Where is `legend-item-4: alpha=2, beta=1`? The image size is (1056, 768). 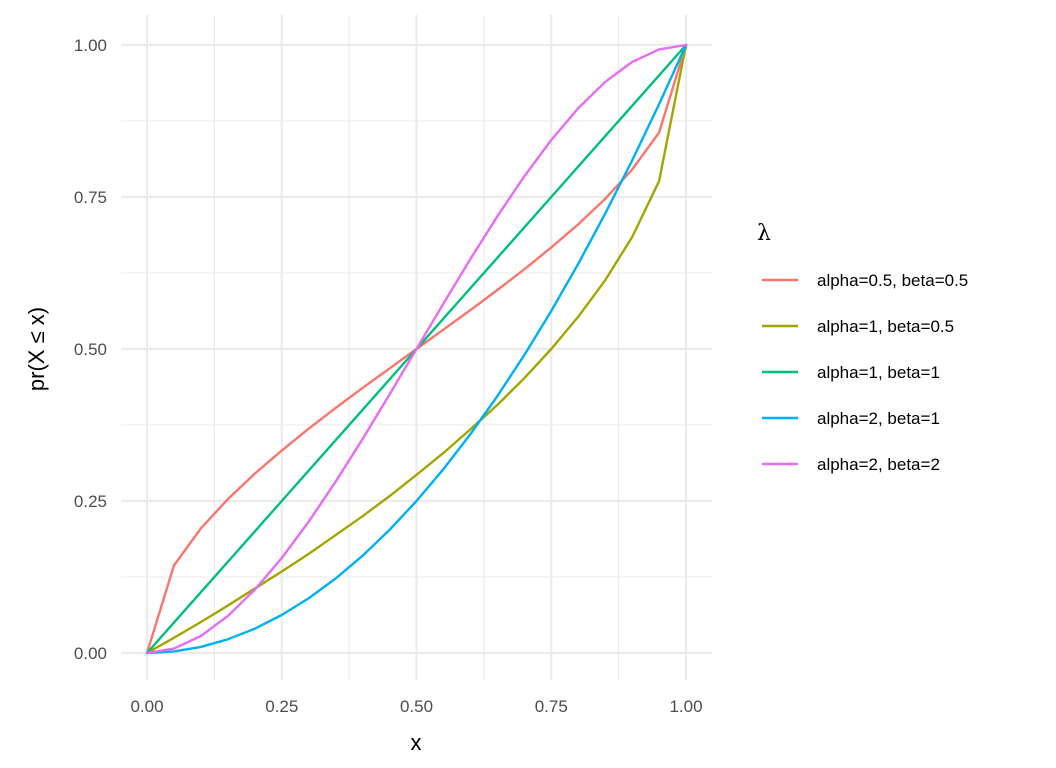 legend-item-4: alpha=2, beta=1 is located at coordinates (851, 418).